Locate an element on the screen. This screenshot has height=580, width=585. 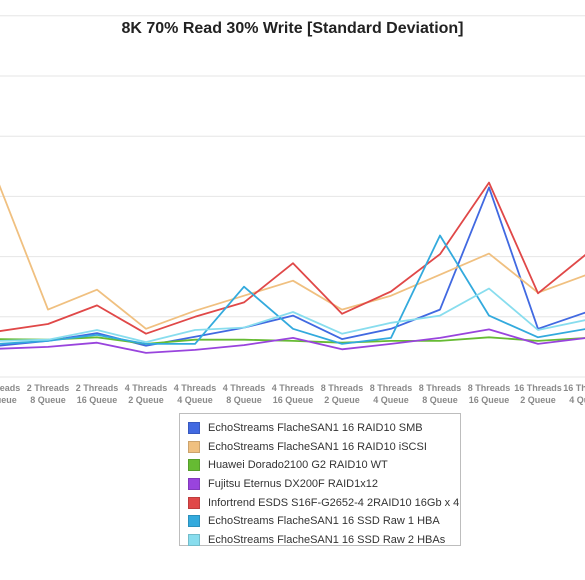
legend-label: EchoStreams FlacheSAN1 16 SSD Raw 2 HBAs is located at coordinates (327, 539).